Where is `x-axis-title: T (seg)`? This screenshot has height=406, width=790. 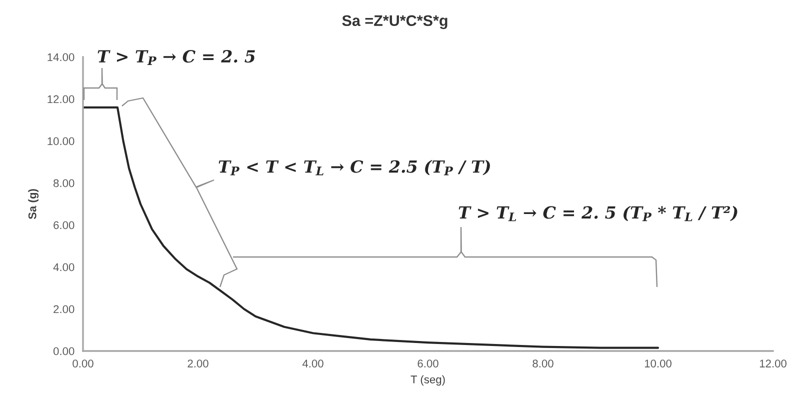
x-axis-title: T (seg) is located at coordinates (427, 380).